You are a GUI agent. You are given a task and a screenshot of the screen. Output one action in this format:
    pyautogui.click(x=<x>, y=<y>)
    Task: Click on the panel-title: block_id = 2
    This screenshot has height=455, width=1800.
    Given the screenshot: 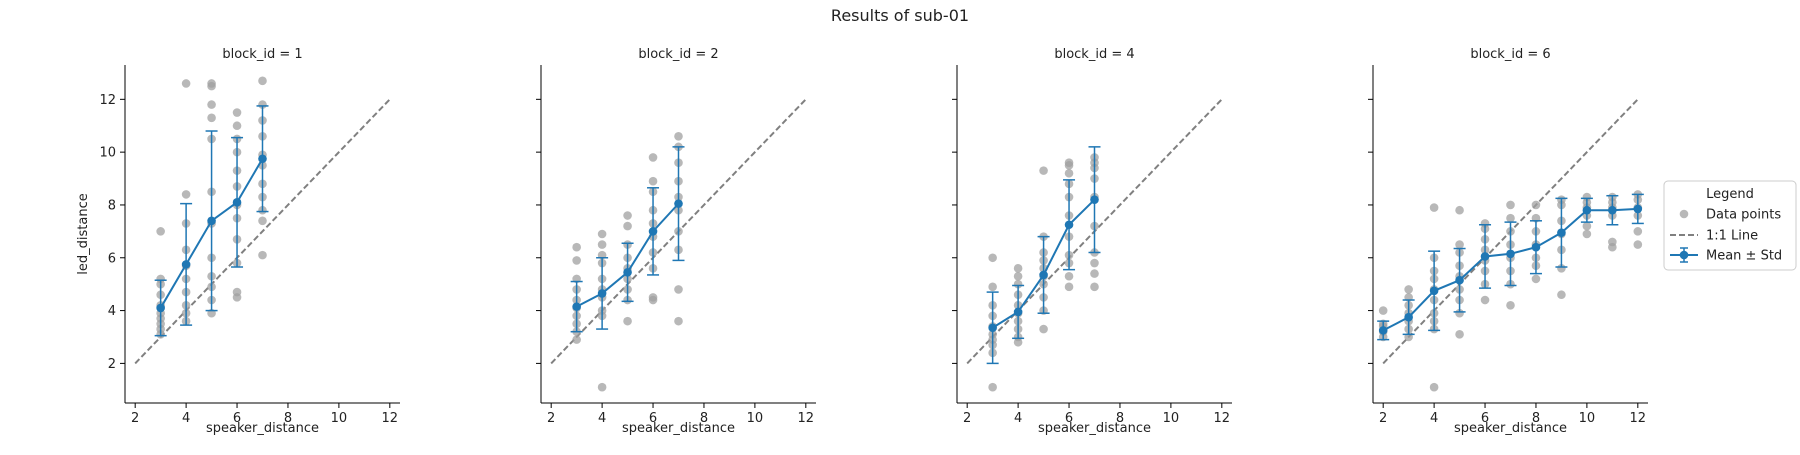 What is the action you would take?
    pyautogui.click(x=678, y=54)
    